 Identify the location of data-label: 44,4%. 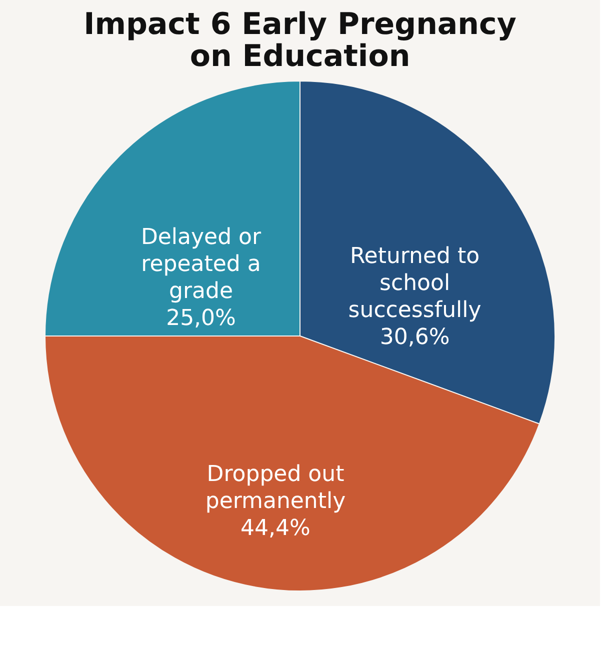
(275, 528).